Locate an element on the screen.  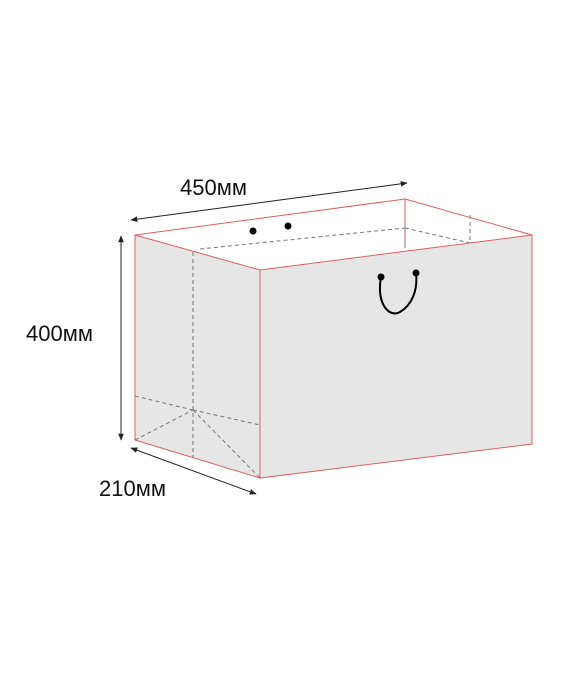
rope-handle is located at coordinates (398, 293).